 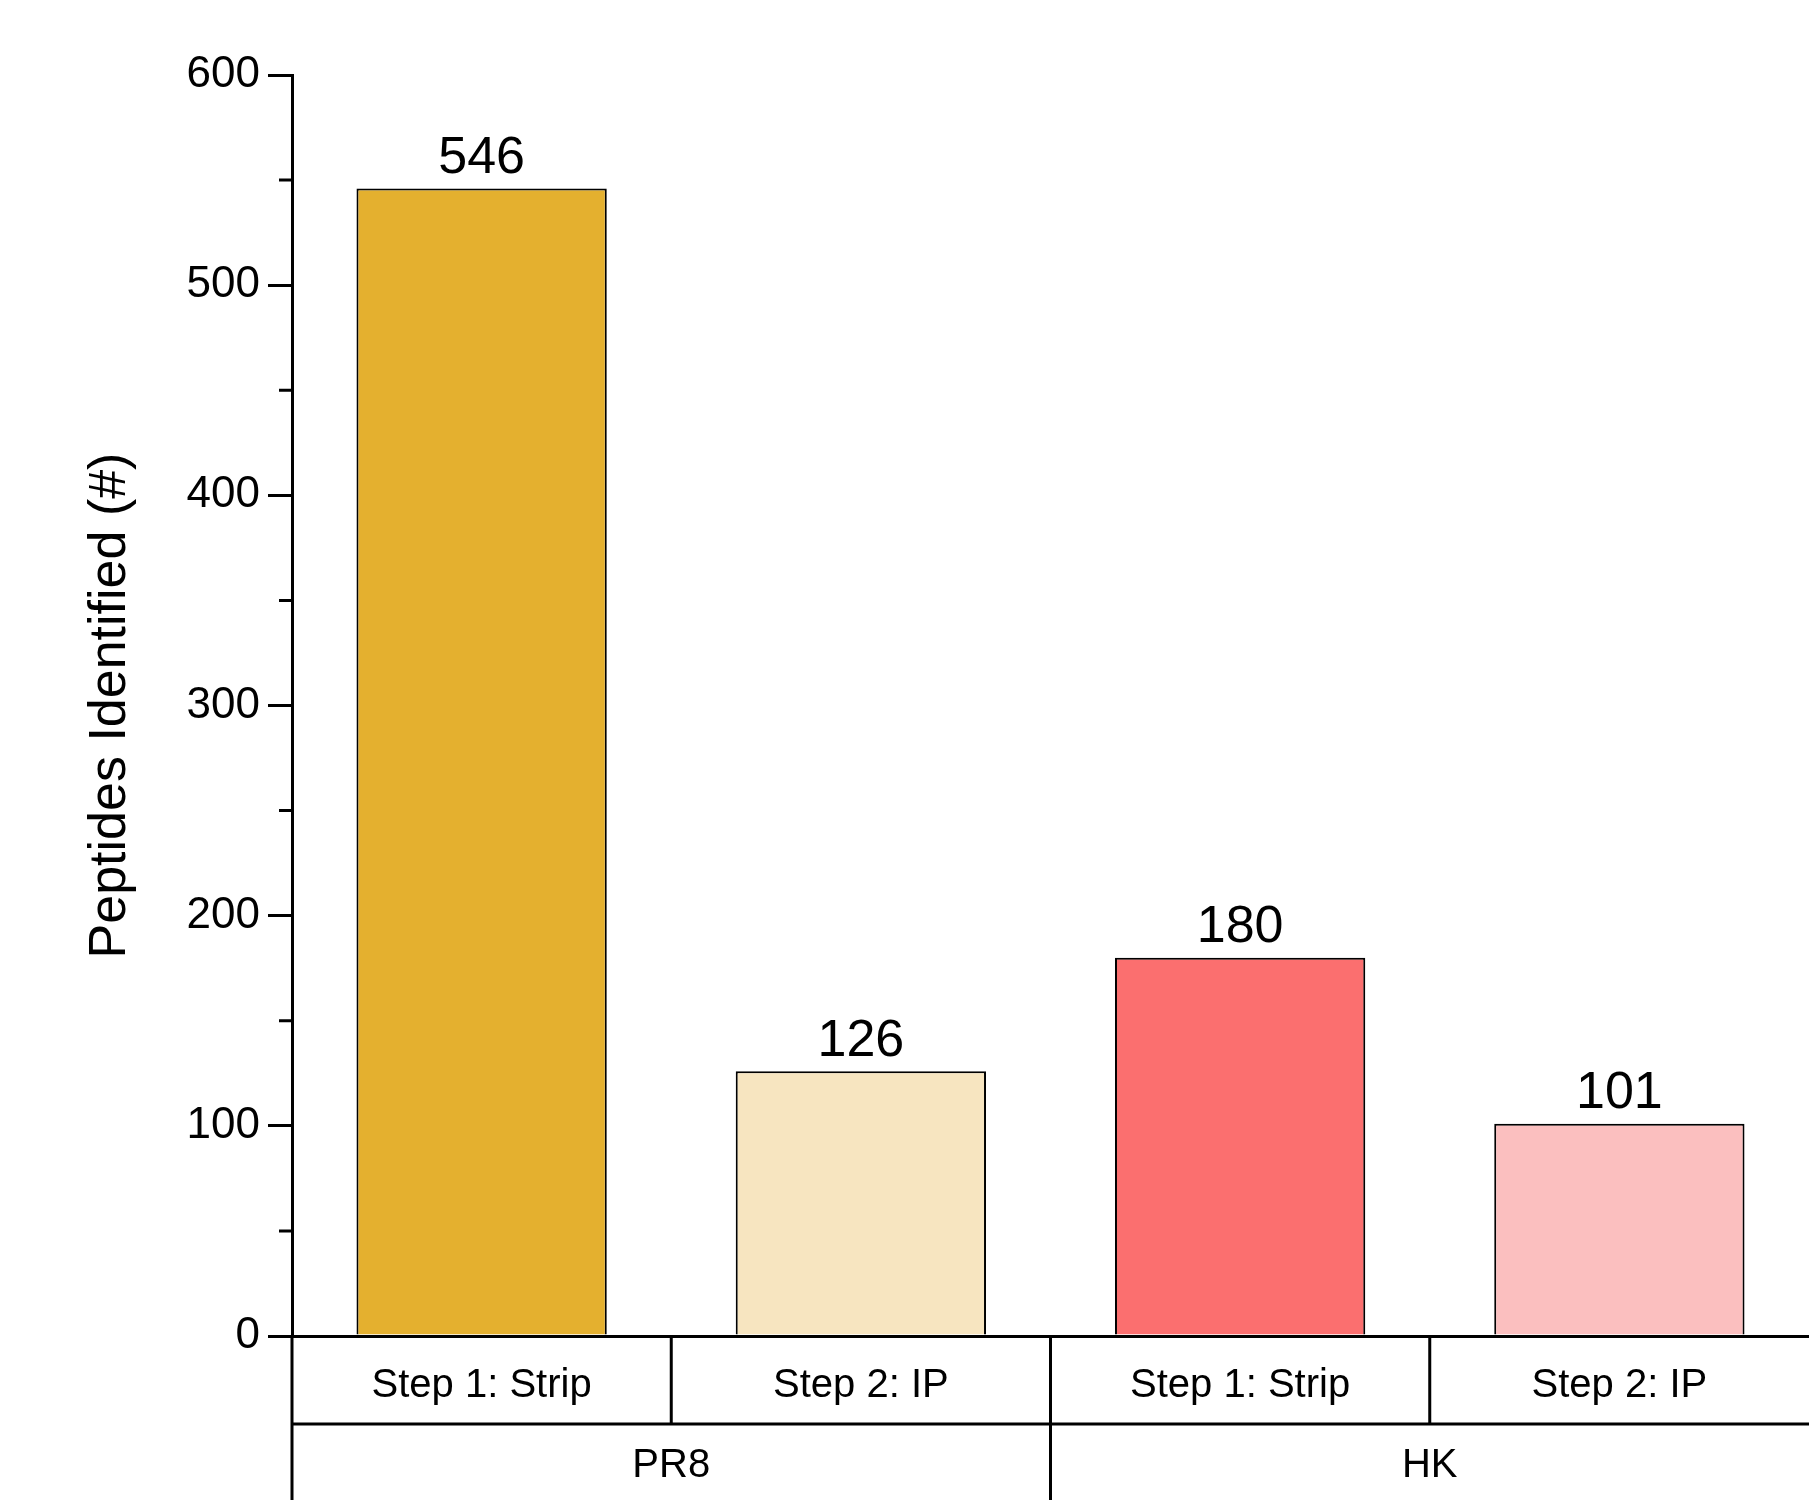 I want to click on y-tick-label: 0, so click(x=247, y=1333).